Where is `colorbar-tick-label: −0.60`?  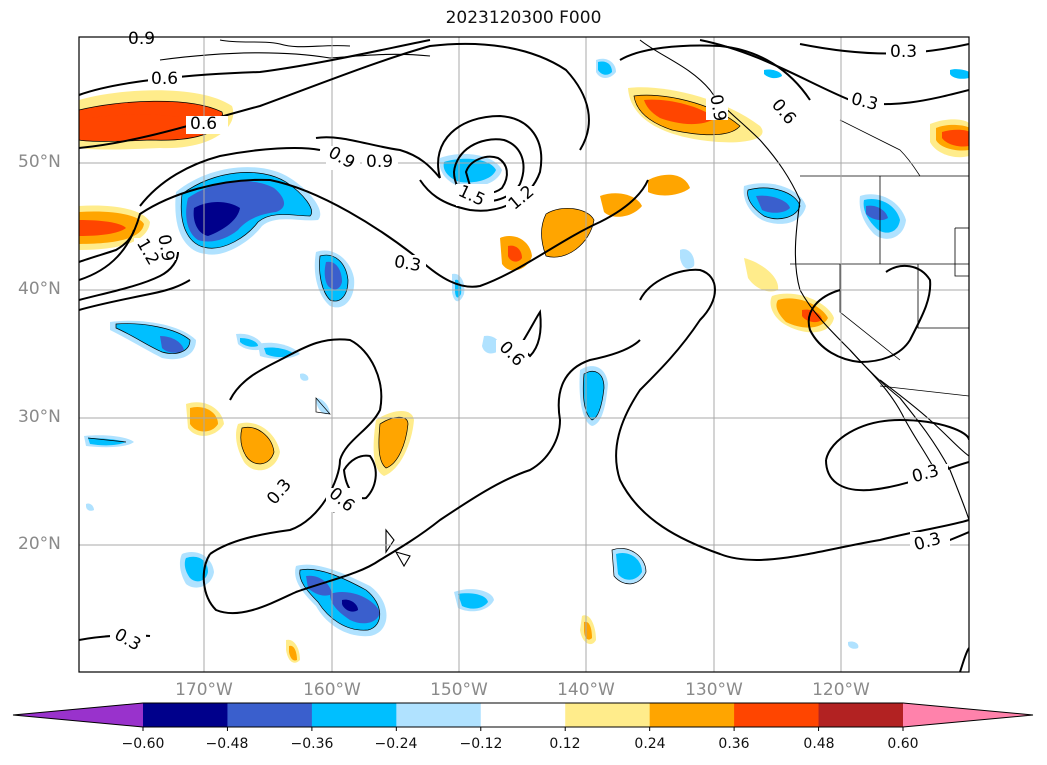 colorbar-tick-label: −0.60 is located at coordinates (143, 744).